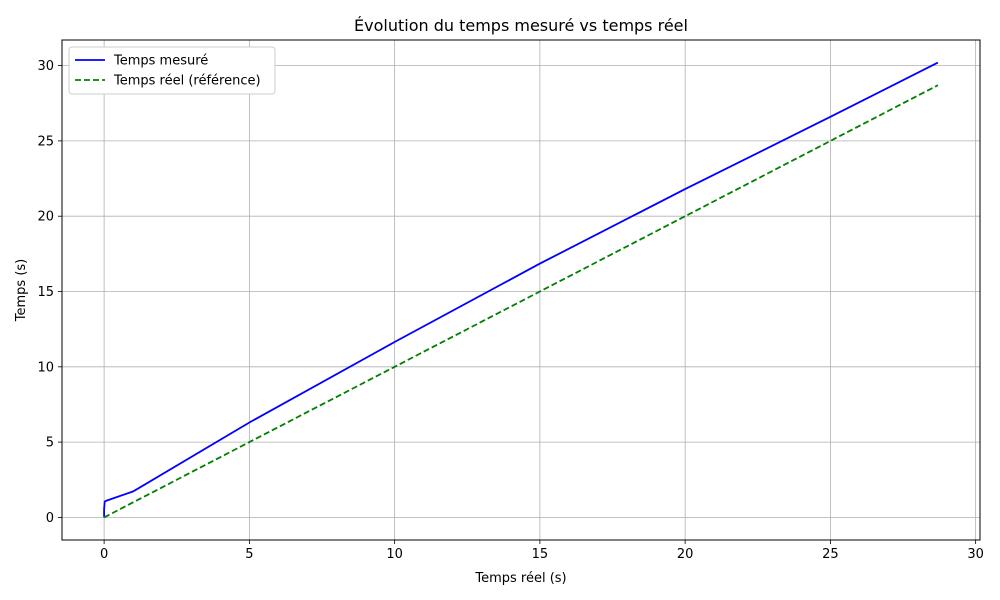 Image resolution: width=1000 pixels, height=600 pixels. Describe the element at coordinates (50, 518) in the screenshot. I see `y-tick-label: 0` at that location.